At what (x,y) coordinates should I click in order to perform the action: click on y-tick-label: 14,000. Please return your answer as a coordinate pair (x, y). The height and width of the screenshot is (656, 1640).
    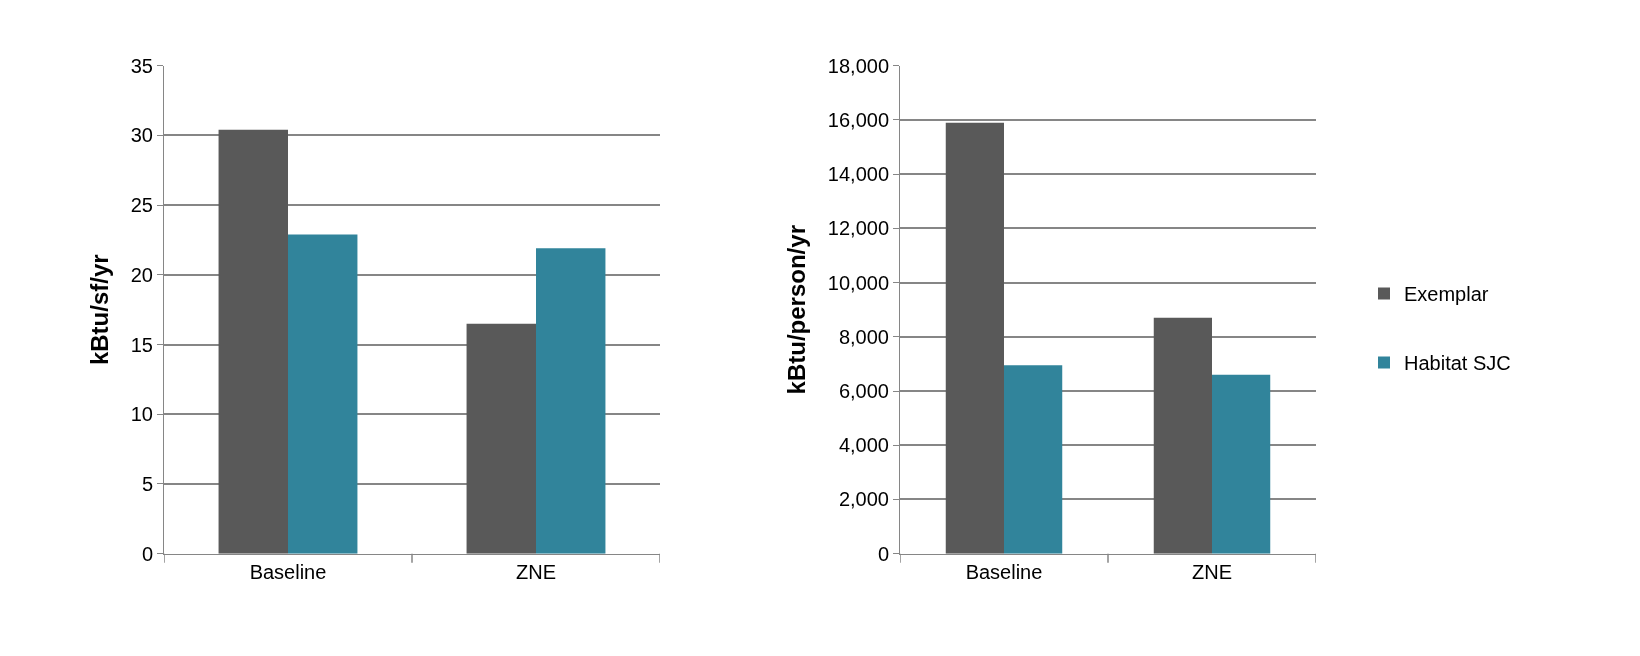
    Looking at the image, I should click on (858, 174).